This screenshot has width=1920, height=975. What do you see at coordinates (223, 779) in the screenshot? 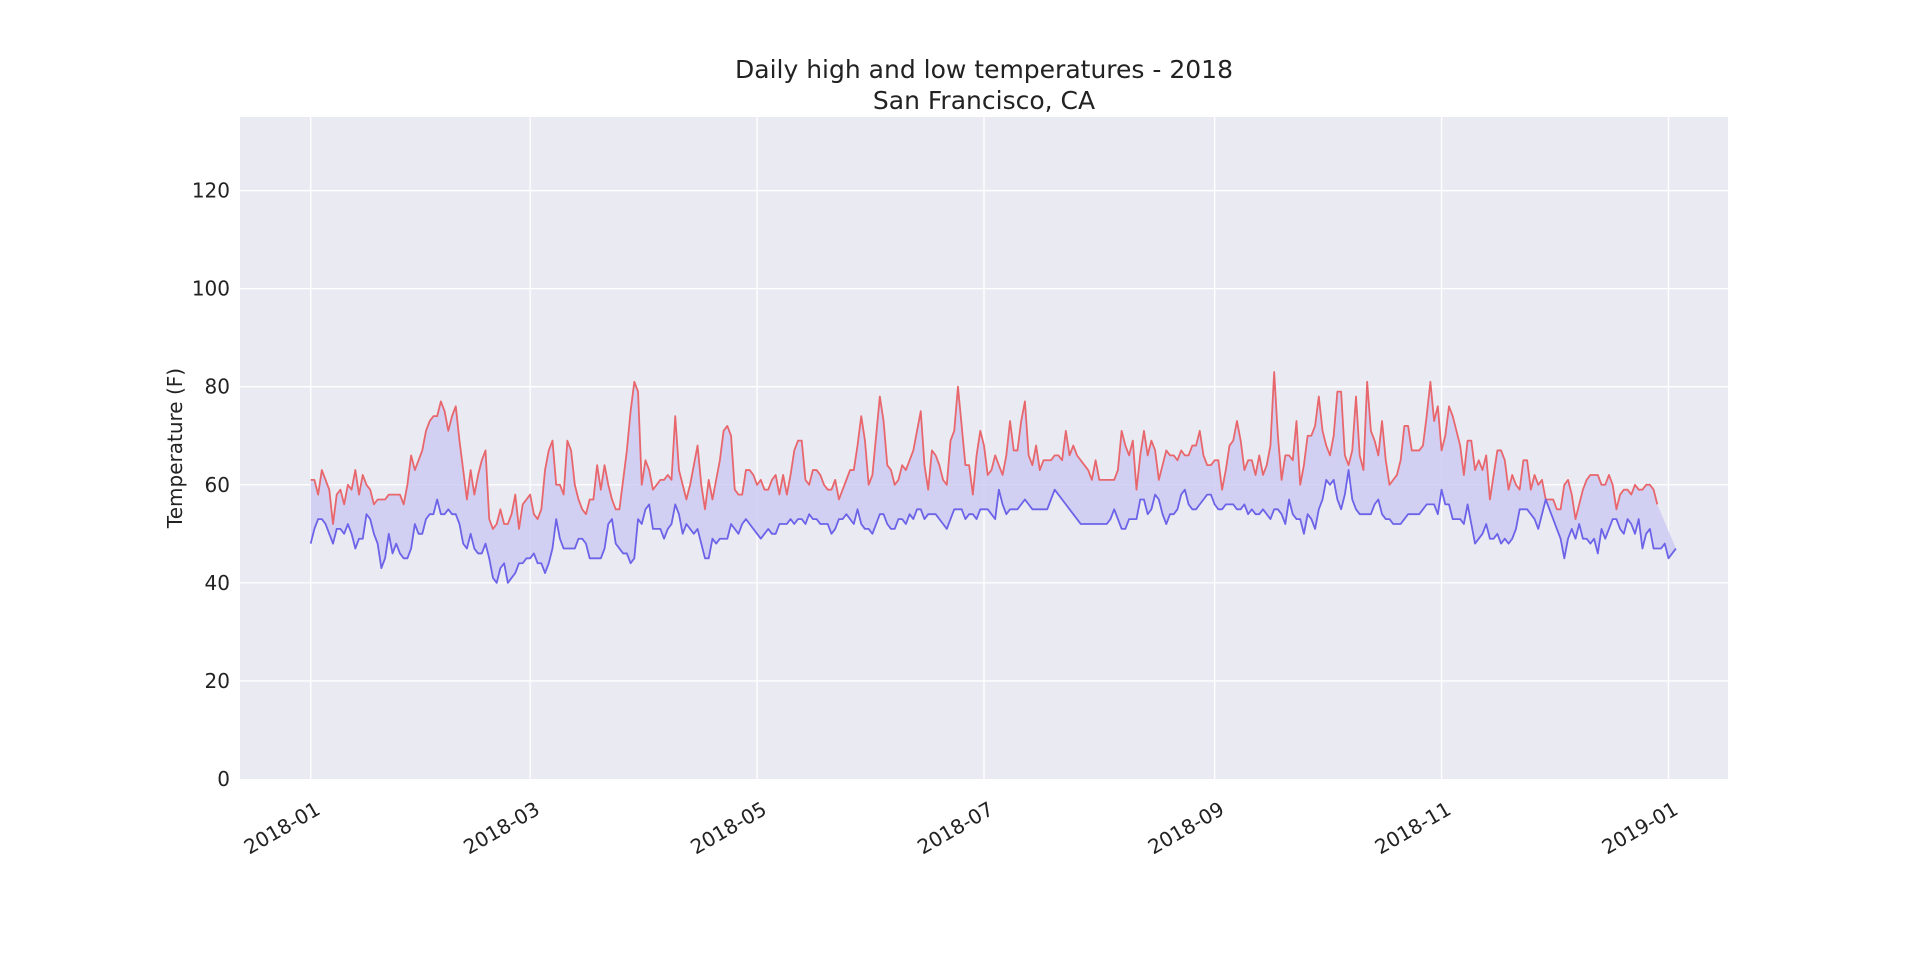
I see `y-tick-label: 0` at bounding box center [223, 779].